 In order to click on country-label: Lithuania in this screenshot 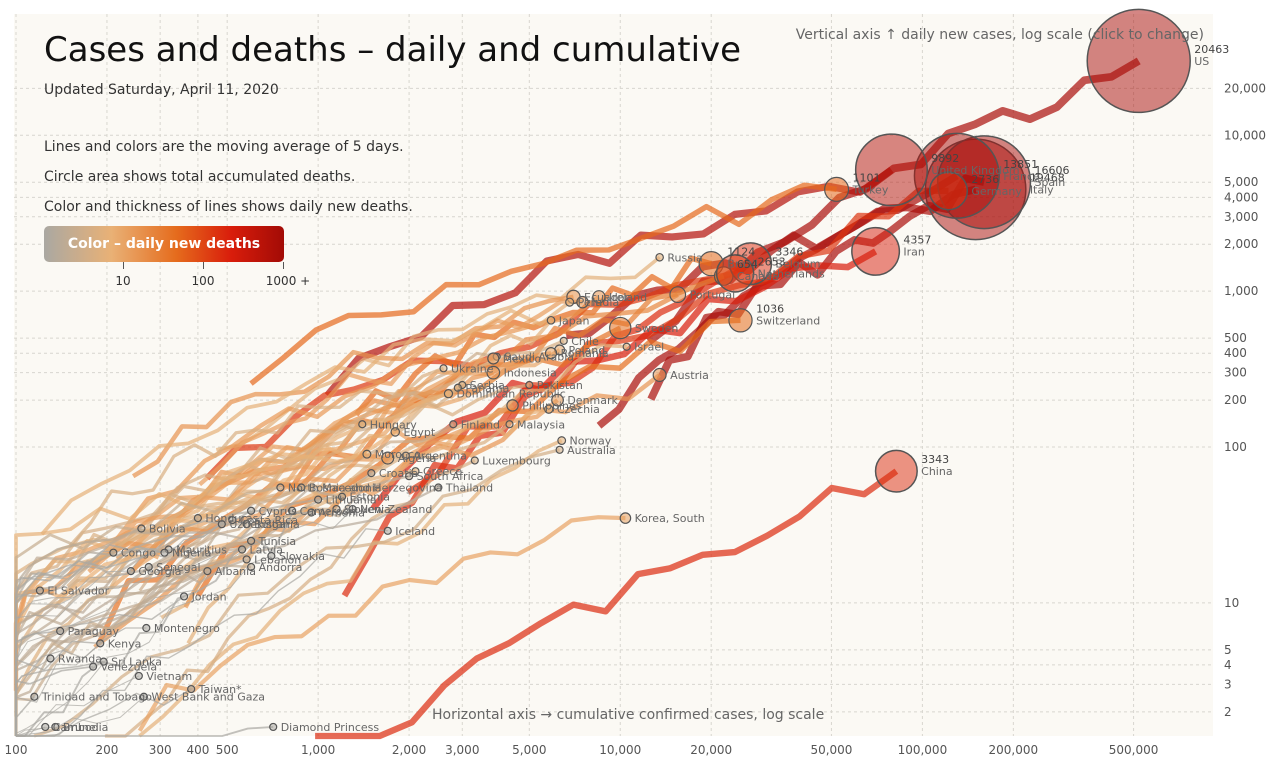, I will do `click(351, 500)`.